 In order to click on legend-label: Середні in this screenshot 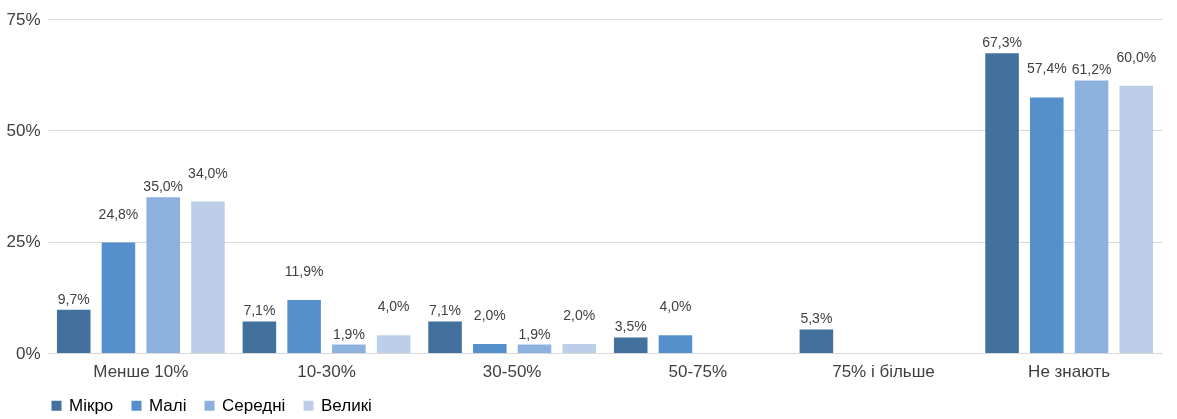, I will do `click(254, 405)`.